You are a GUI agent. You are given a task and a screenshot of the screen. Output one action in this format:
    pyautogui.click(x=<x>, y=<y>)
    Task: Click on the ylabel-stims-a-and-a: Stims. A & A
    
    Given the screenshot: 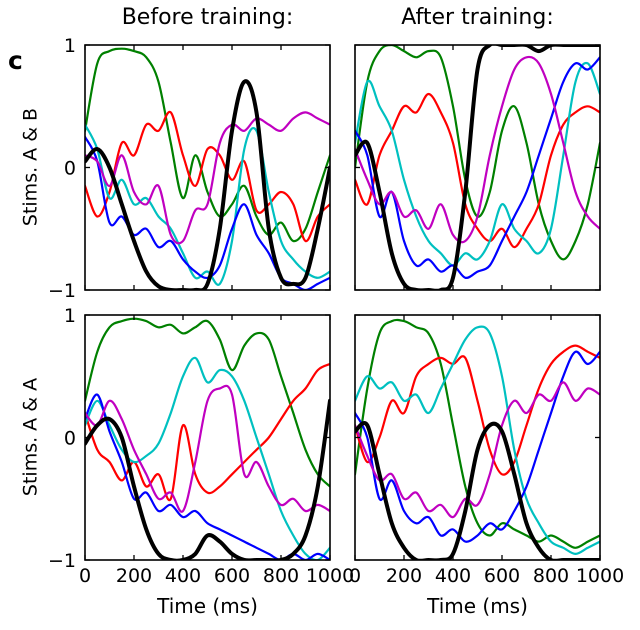 What is the action you would take?
    pyautogui.click(x=30, y=437)
    